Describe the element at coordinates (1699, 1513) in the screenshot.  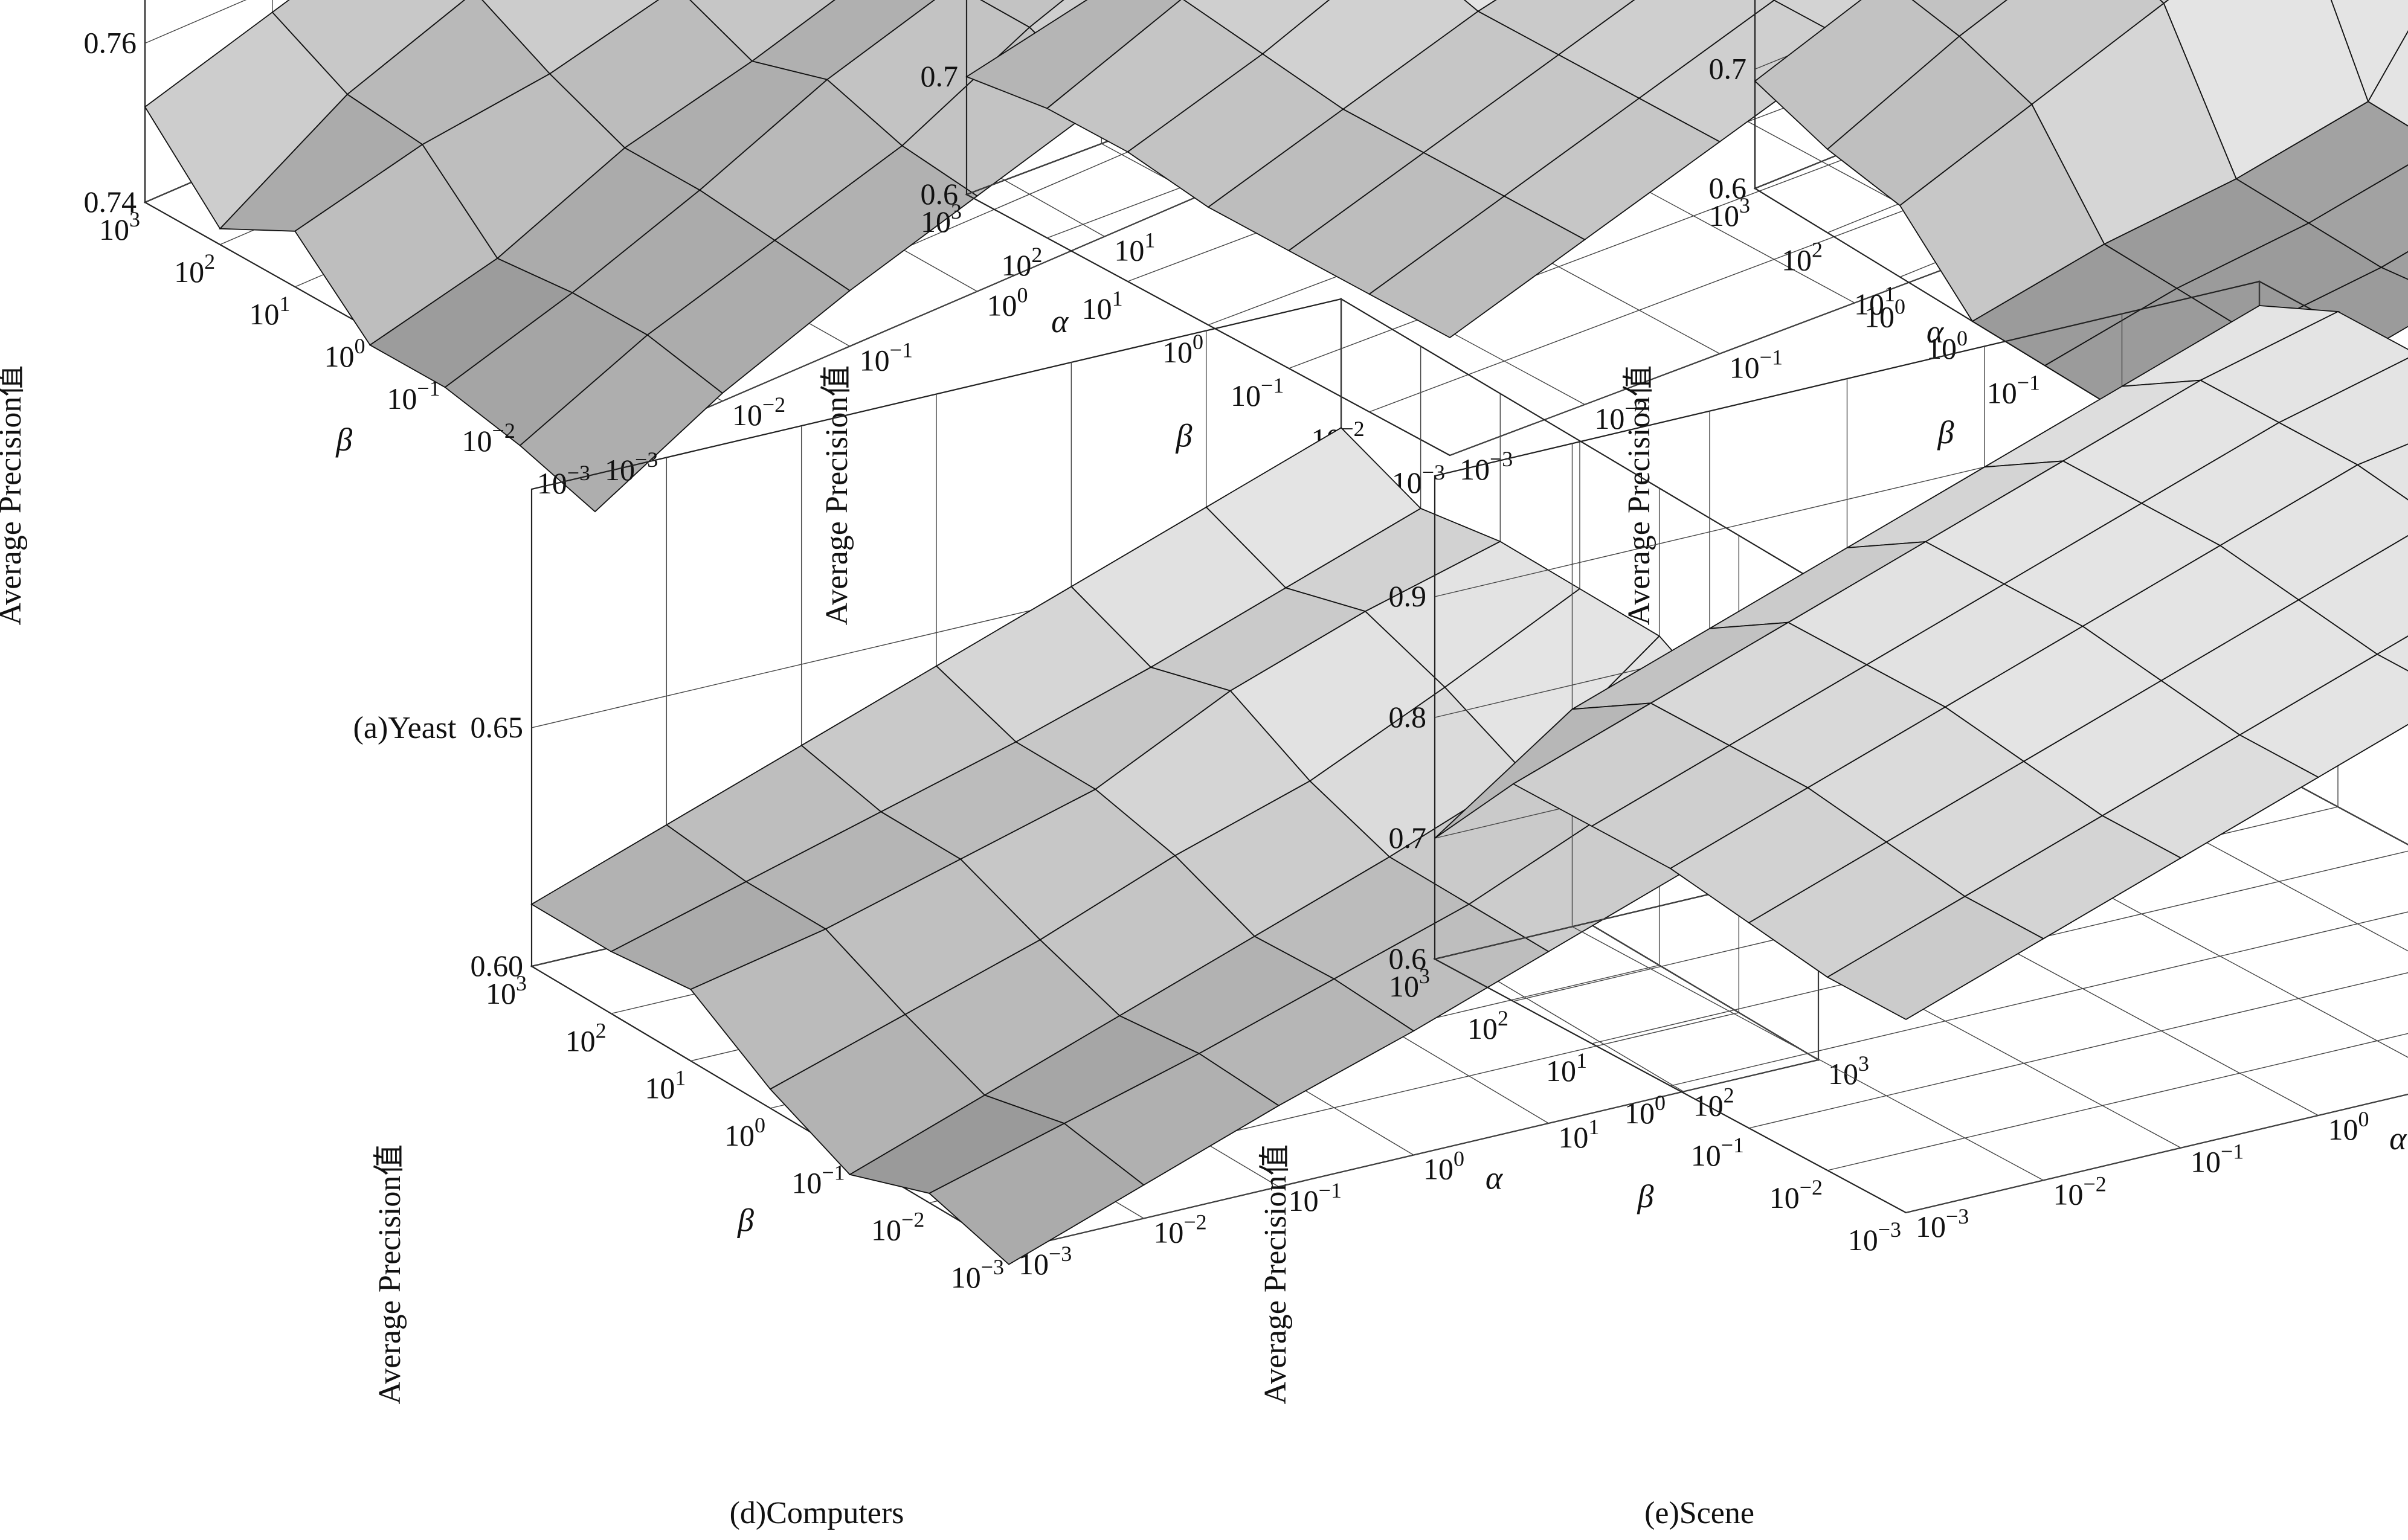
I see `panel-caption: (e)Scene` at that location.